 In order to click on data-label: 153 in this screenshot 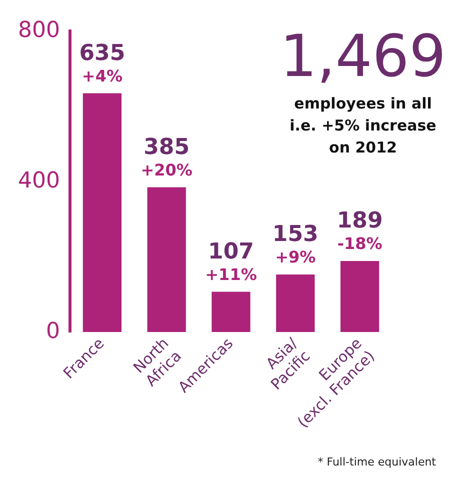, I will do `click(295, 235)`.